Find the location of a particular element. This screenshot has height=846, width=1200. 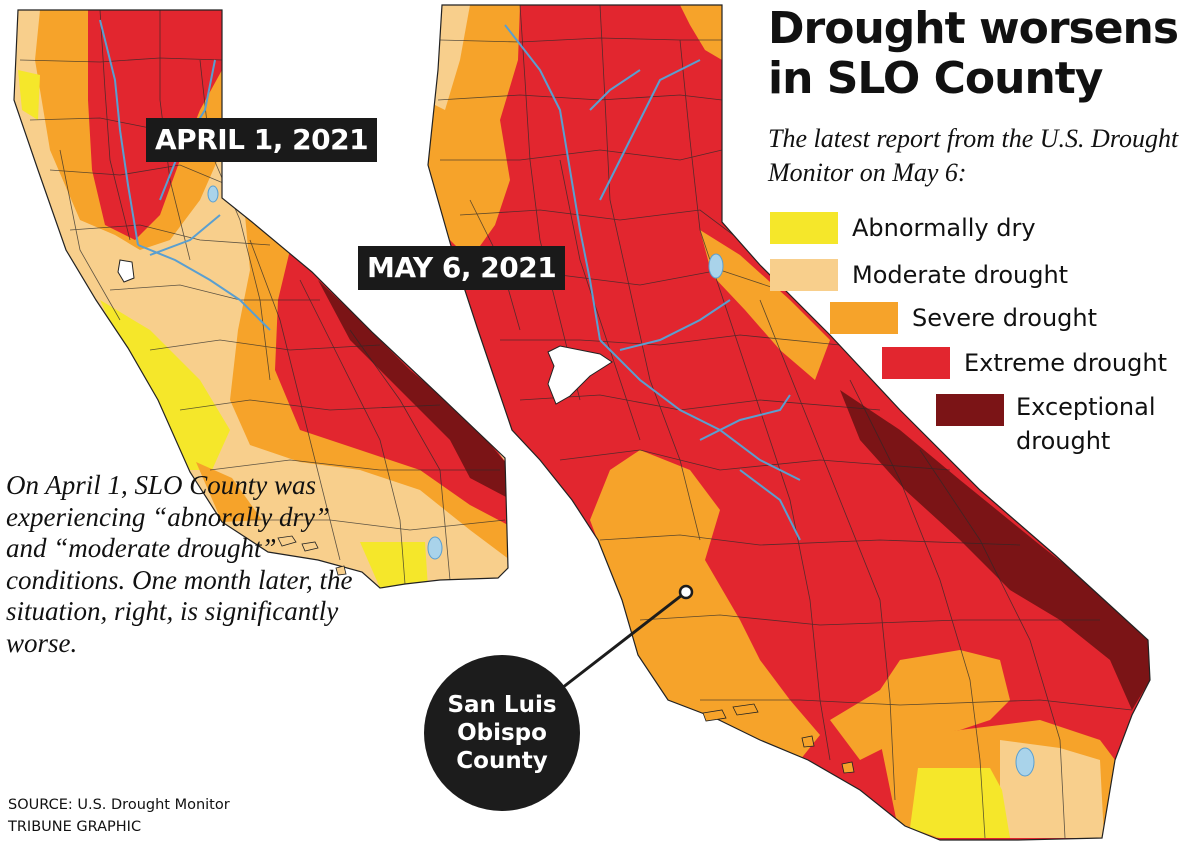

legend-swatch-moderate-drought is located at coordinates (804, 275).